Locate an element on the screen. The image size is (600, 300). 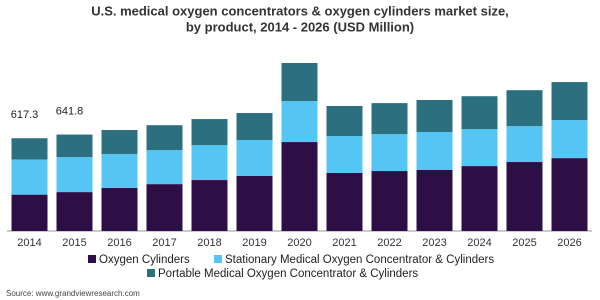
x-tick-label: 2025 is located at coordinates (524, 243).